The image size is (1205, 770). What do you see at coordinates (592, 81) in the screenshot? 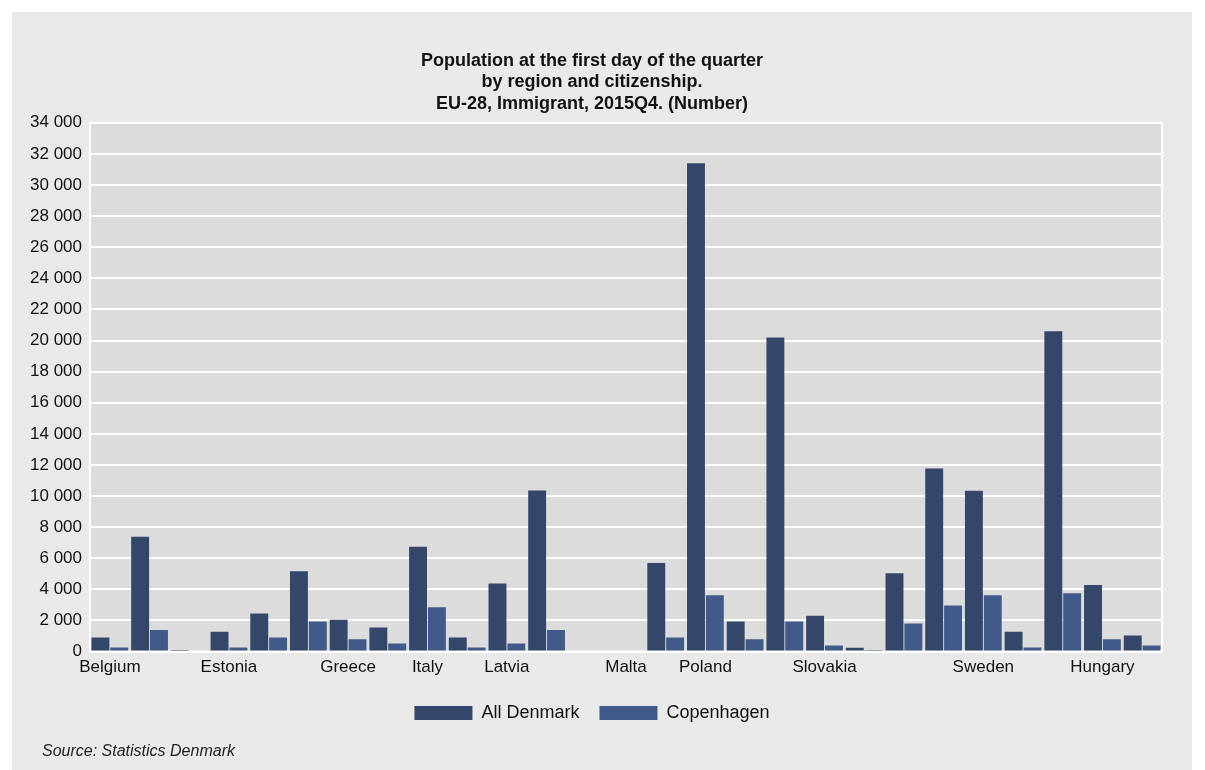
I see `chart-title: Population at the first day of the quarter by region and citizenship. EU-28, Immigrant, 2015Q4. (Number)` at bounding box center [592, 81].